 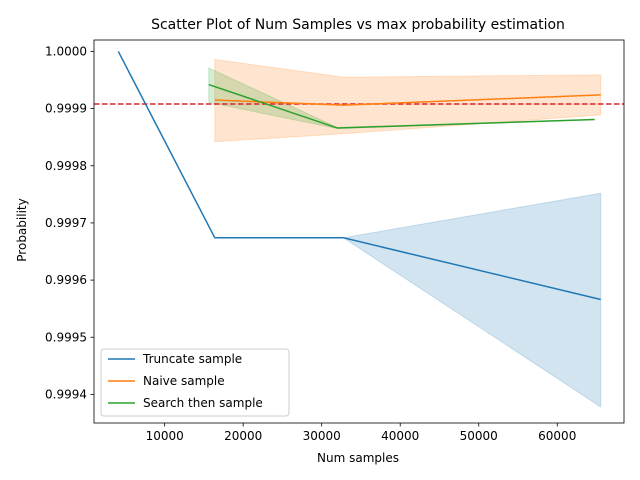 What do you see at coordinates (165, 436) in the screenshot?
I see `x-tick-label: 10000` at bounding box center [165, 436].